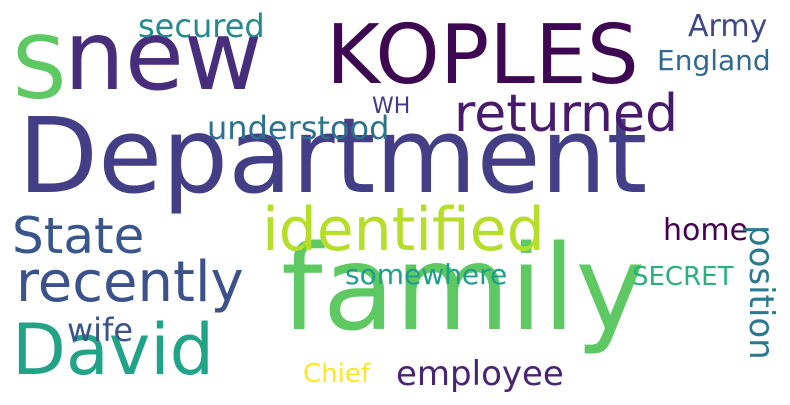  Describe the element at coordinates (566, 114) in the screenshot. I see `word-returned: returned` at that location.